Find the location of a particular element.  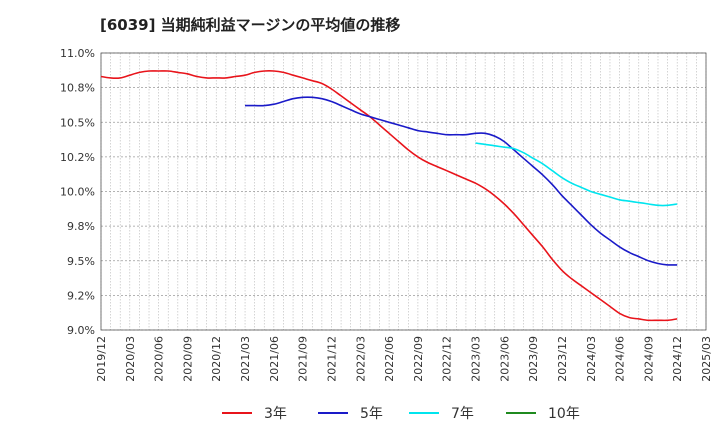

x-tick-label: 2021/12 is located at coordinates (331, 359).